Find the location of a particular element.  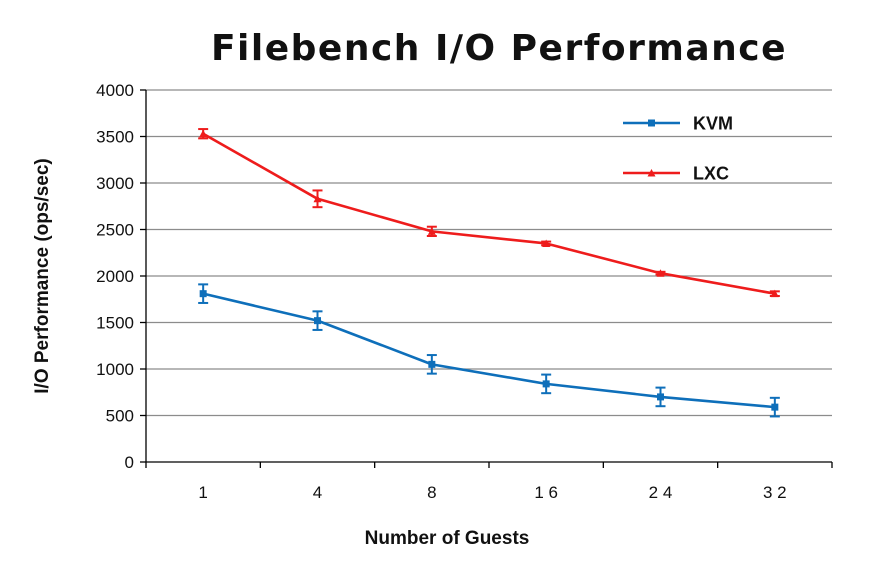

chart-title: Filebench I/O Performance is located at coordinates (499, 48).